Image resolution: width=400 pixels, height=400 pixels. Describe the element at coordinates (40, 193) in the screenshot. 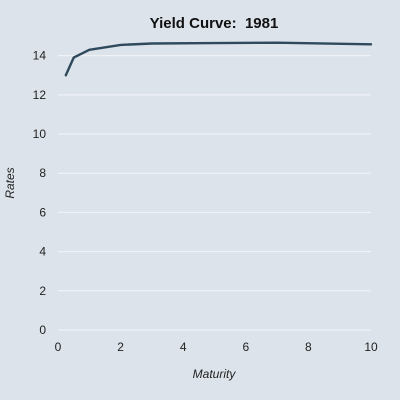

I see `y-tick-labels: 0 2 4 6 8 10 12 14` at that location.